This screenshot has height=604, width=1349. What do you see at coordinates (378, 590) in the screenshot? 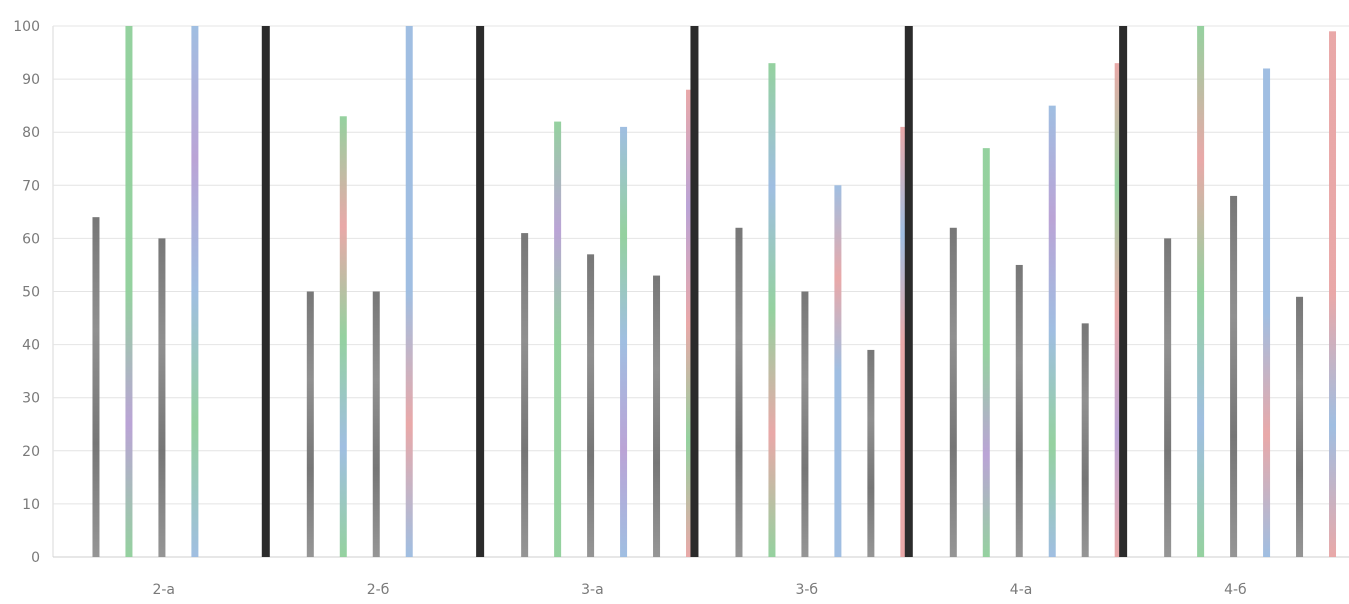
I see `x-tick-label: 2-б` at bounding box center [378, 590].